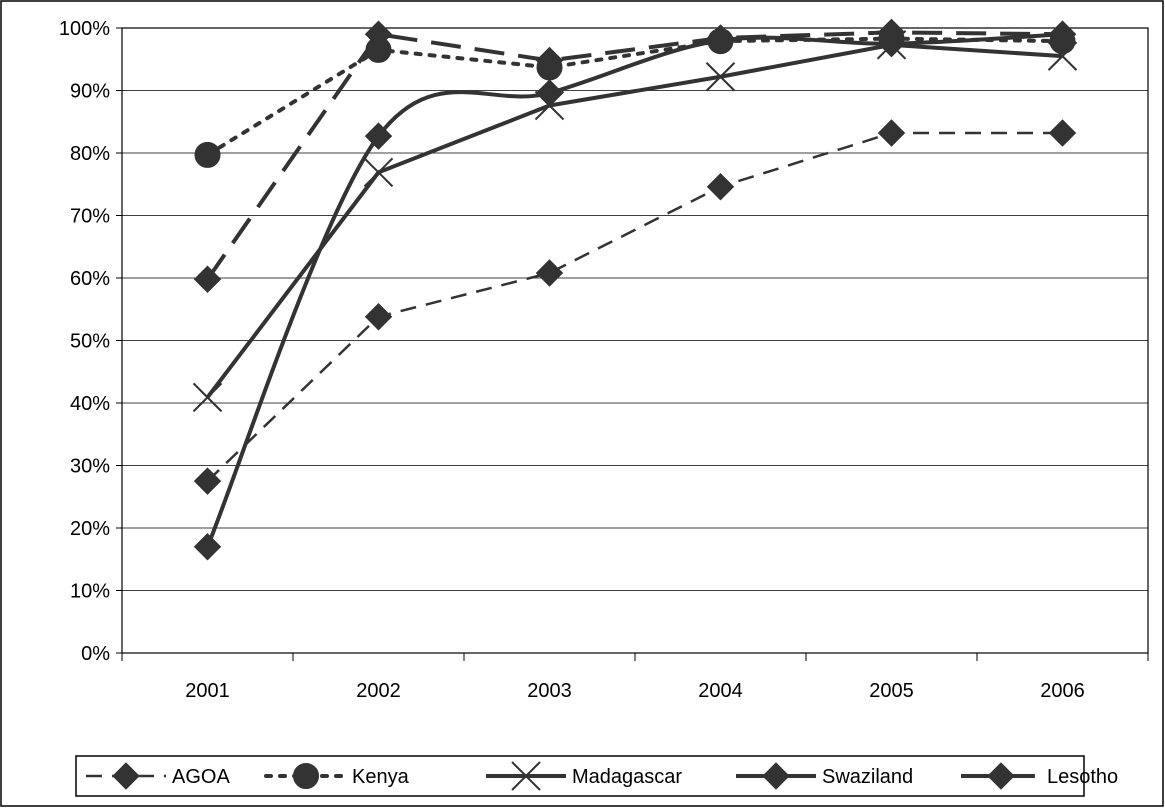 Image resolution: width=1165 pixels, height=808 pixels. I want to click on legend-item-lesotho: Lesotho, so click(1039, 776).